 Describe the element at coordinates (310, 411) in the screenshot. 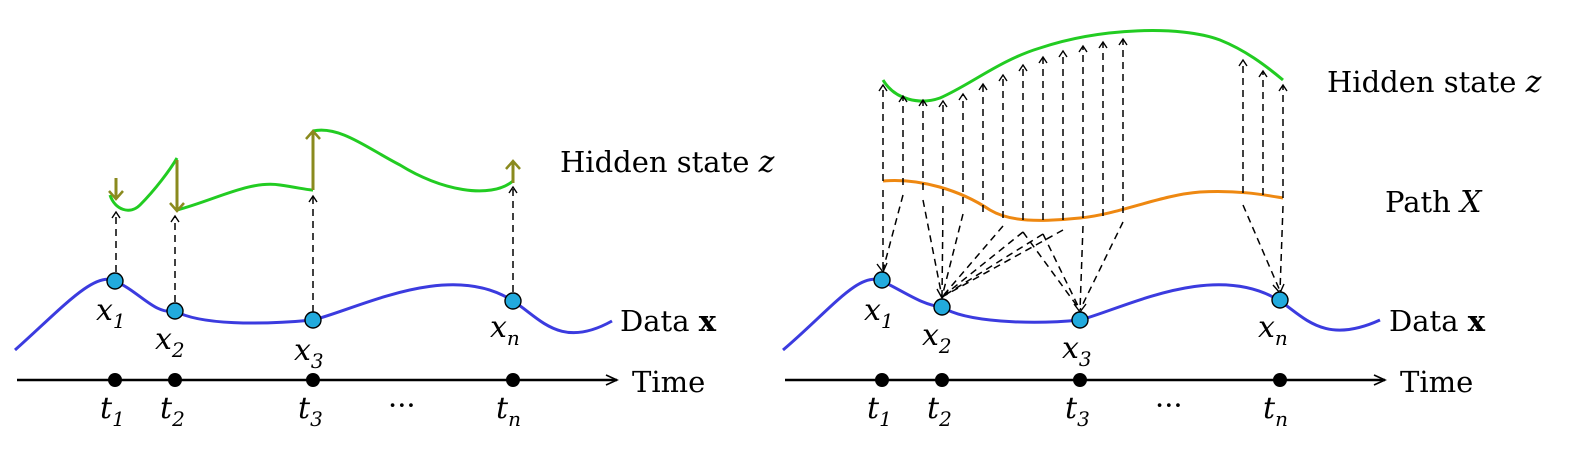

I see `left-tick-label-3: t3` at that location.